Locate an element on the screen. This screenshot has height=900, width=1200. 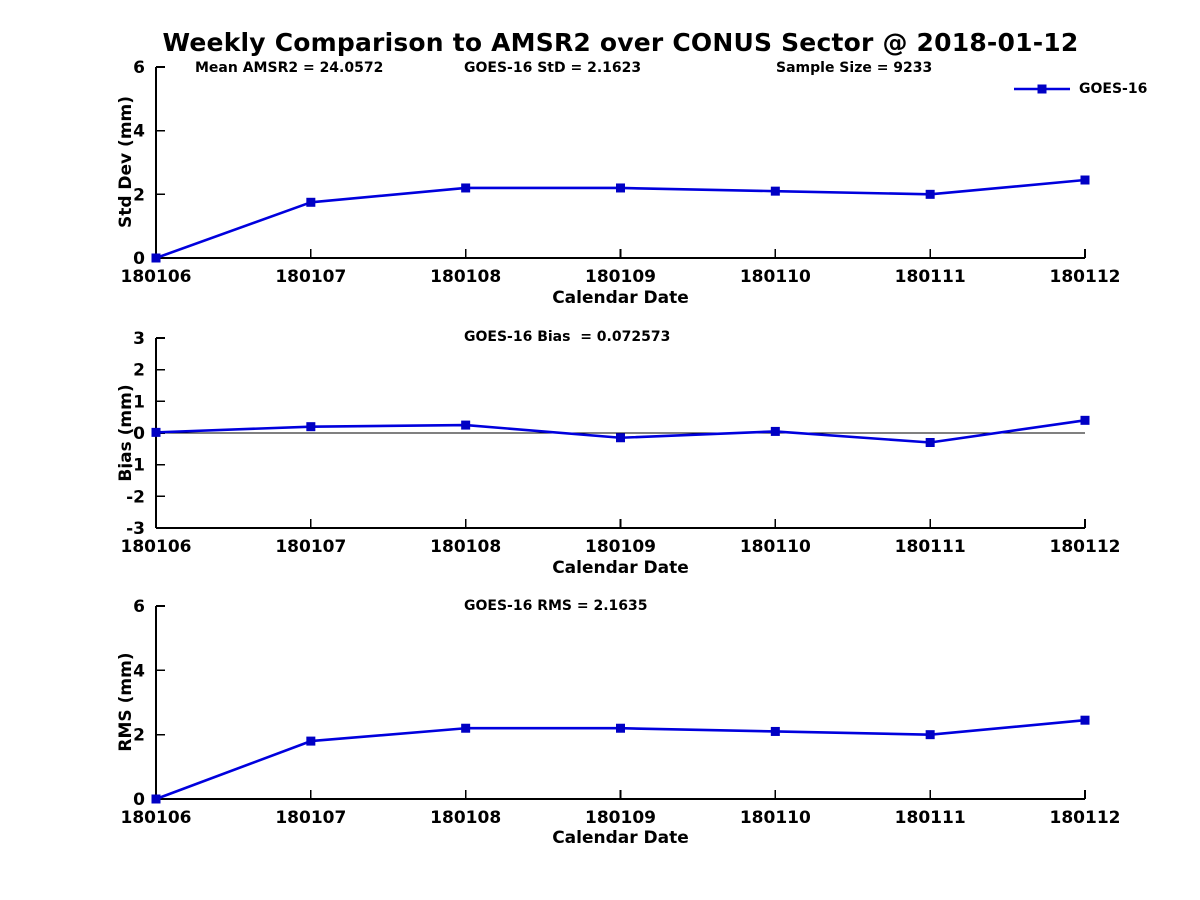
annotation-goes16-rms: GOES-16 RMS = 2.1635 is located at coordinates (556, 606).